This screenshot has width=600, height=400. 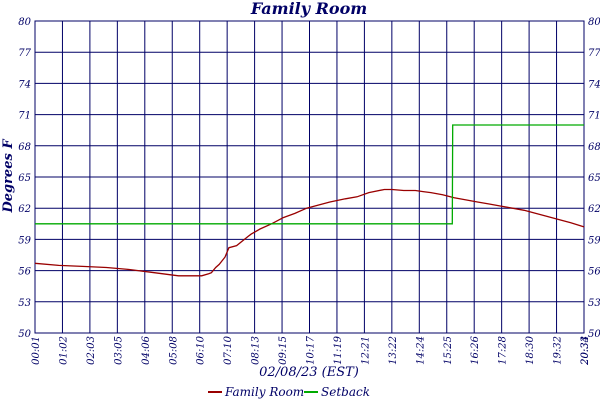 I want to click on y-tick-label-left: 74, so click(x=24, y=84).